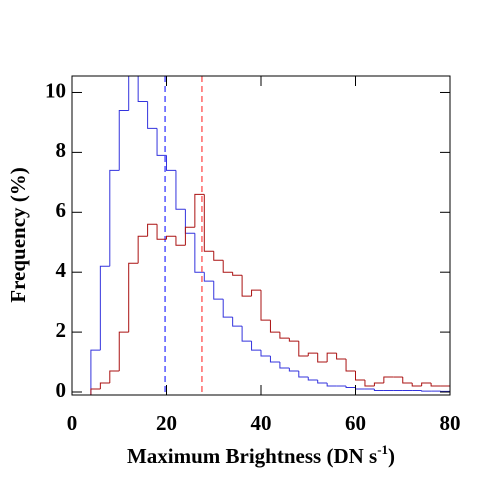 The image size is (498, 498). I want to click on y-tick-label: 10, so click(55, 90).